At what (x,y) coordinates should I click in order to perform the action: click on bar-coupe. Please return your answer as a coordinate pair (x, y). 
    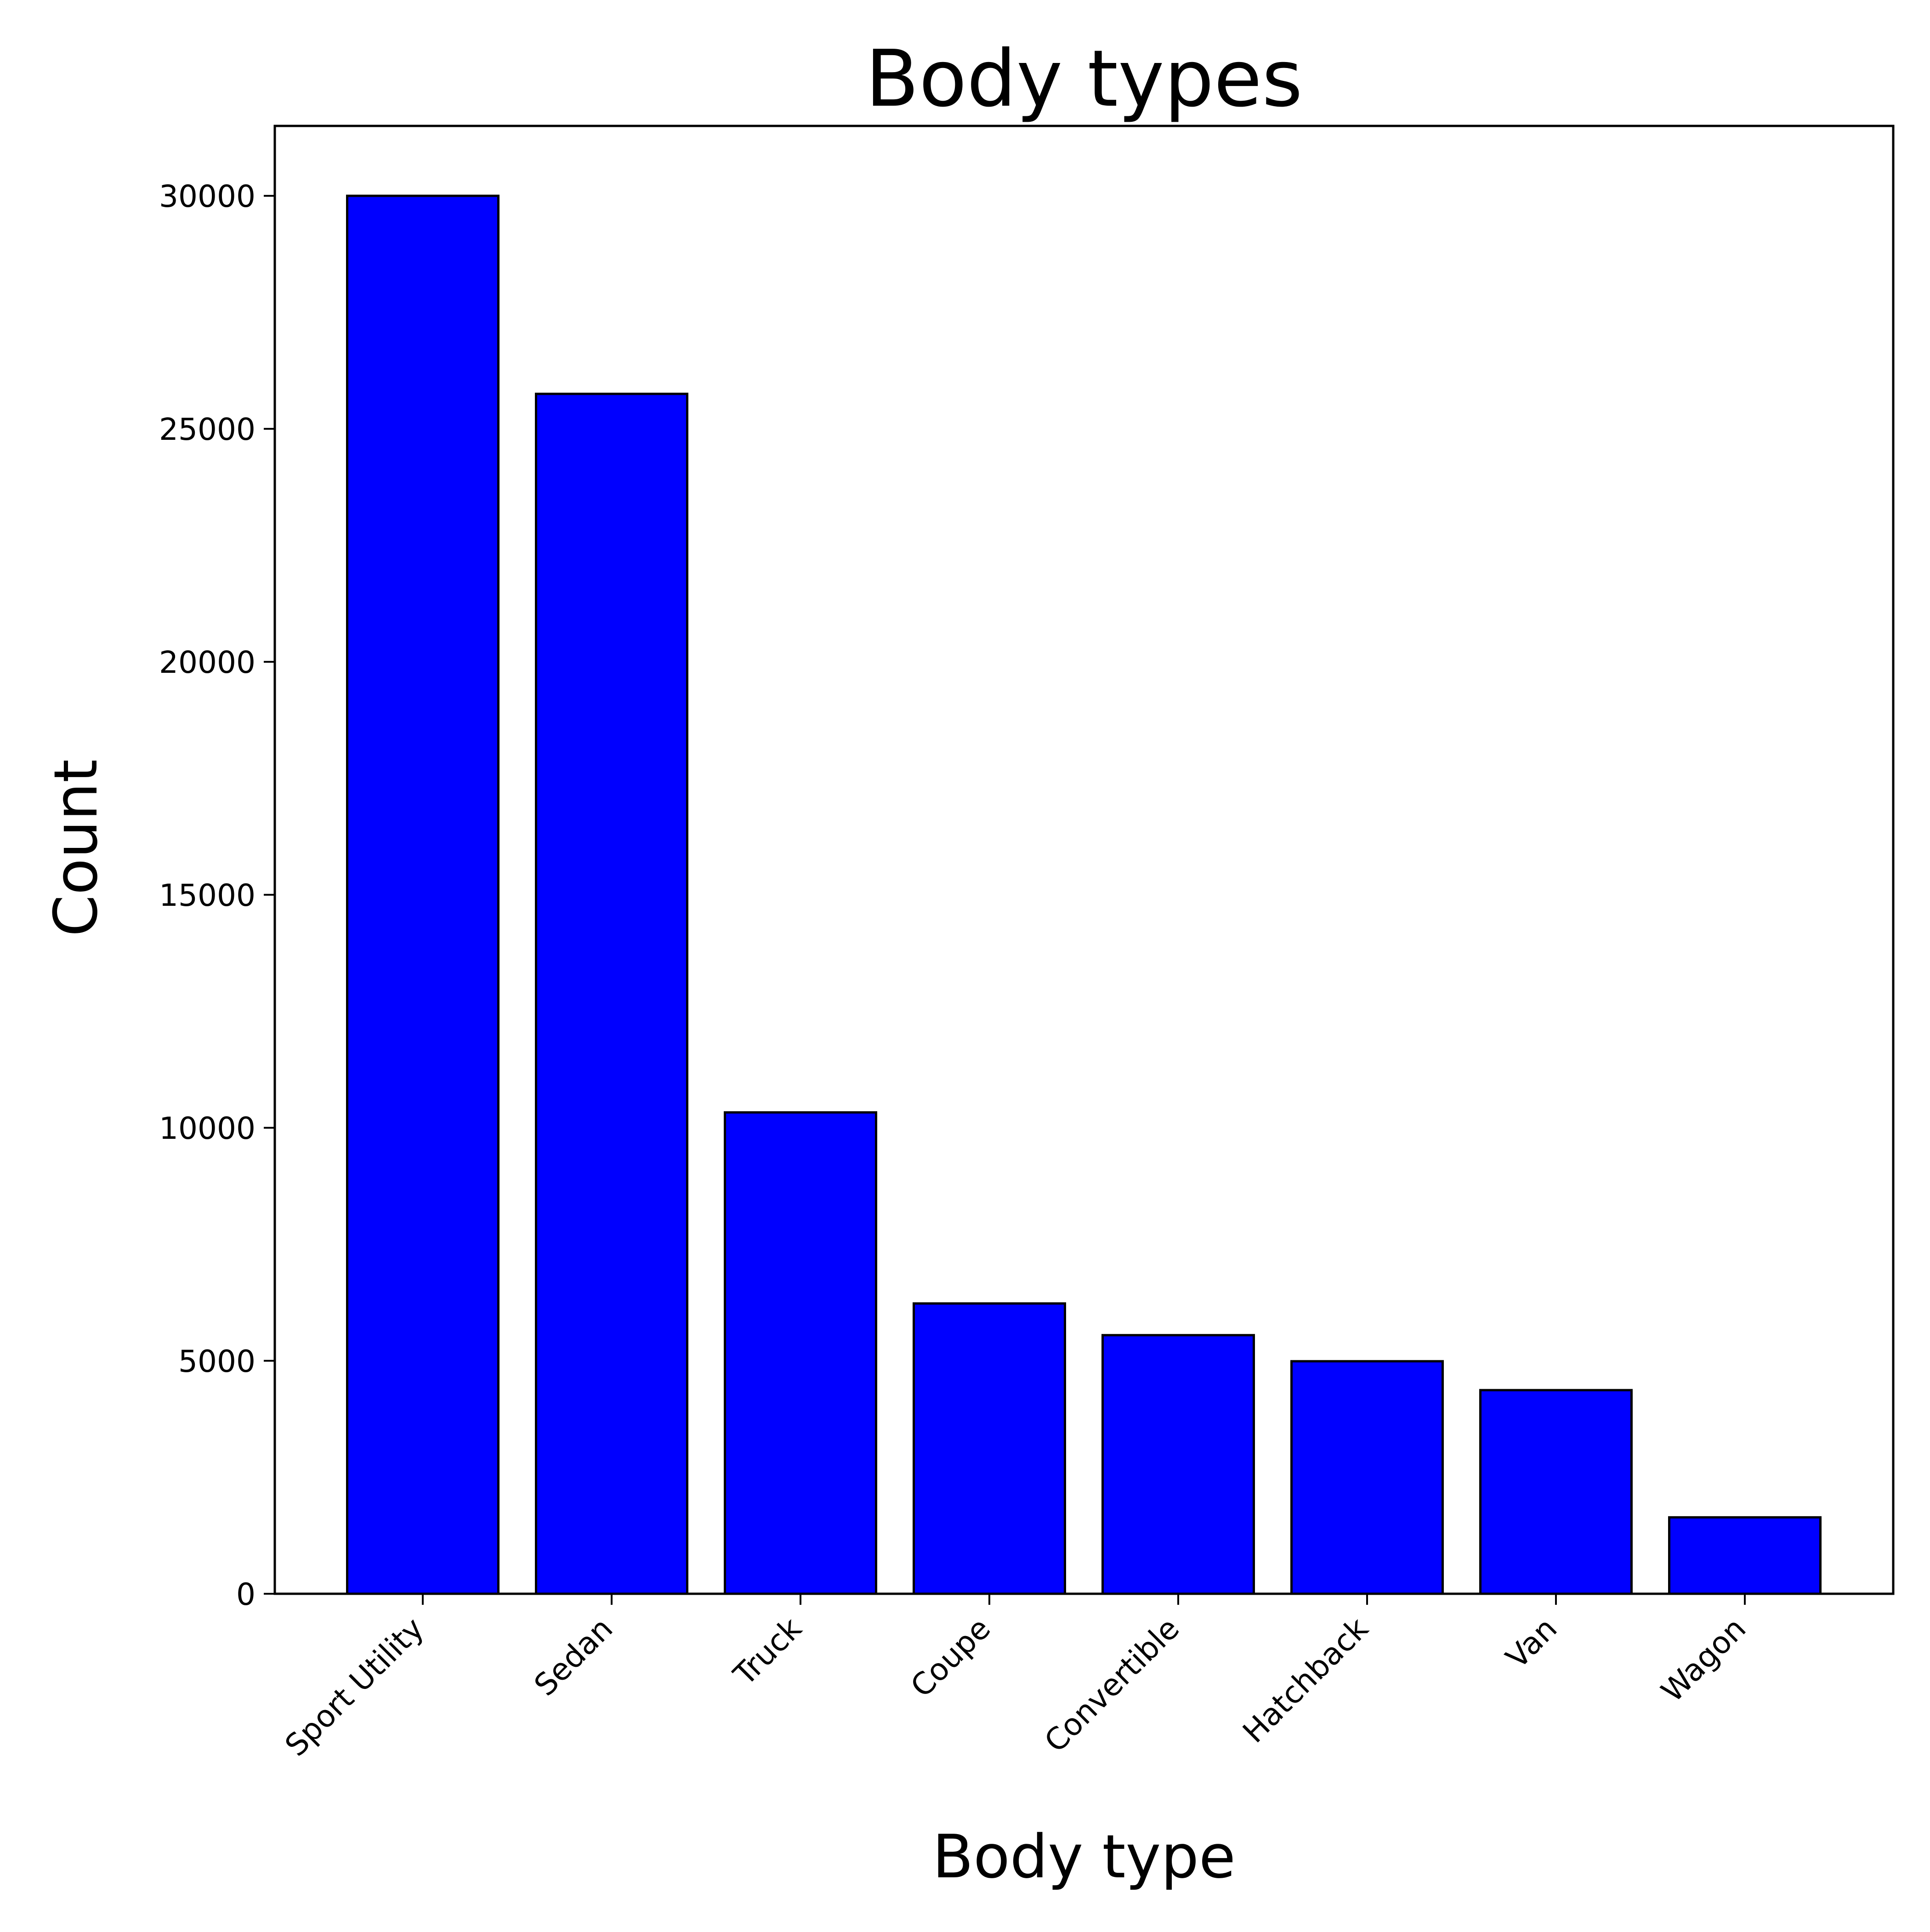
    Looking at the image, I should click on (989, 1449).